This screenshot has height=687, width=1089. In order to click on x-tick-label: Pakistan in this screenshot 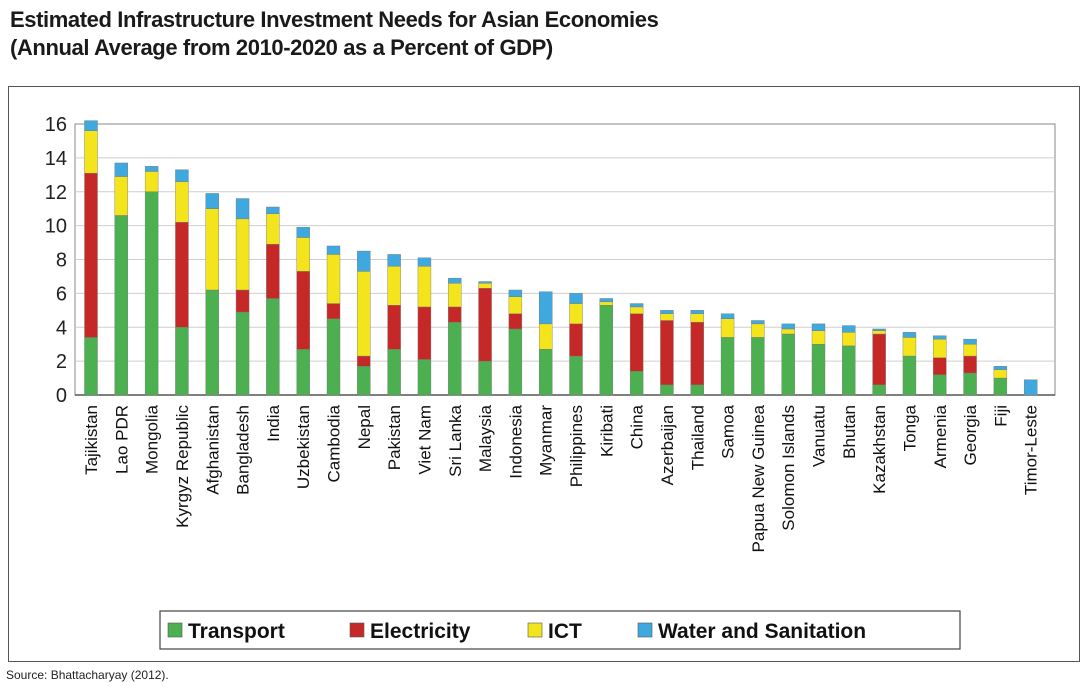, I will do `click(394, 437)`.